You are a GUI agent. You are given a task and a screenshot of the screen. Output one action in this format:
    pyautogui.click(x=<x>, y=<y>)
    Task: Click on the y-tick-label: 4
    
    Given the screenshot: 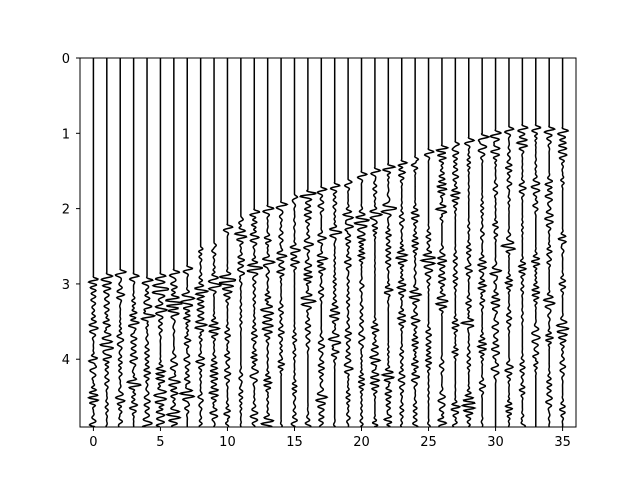 What is the action you would take?
    pyautogui.click(x=66, y=360)
    